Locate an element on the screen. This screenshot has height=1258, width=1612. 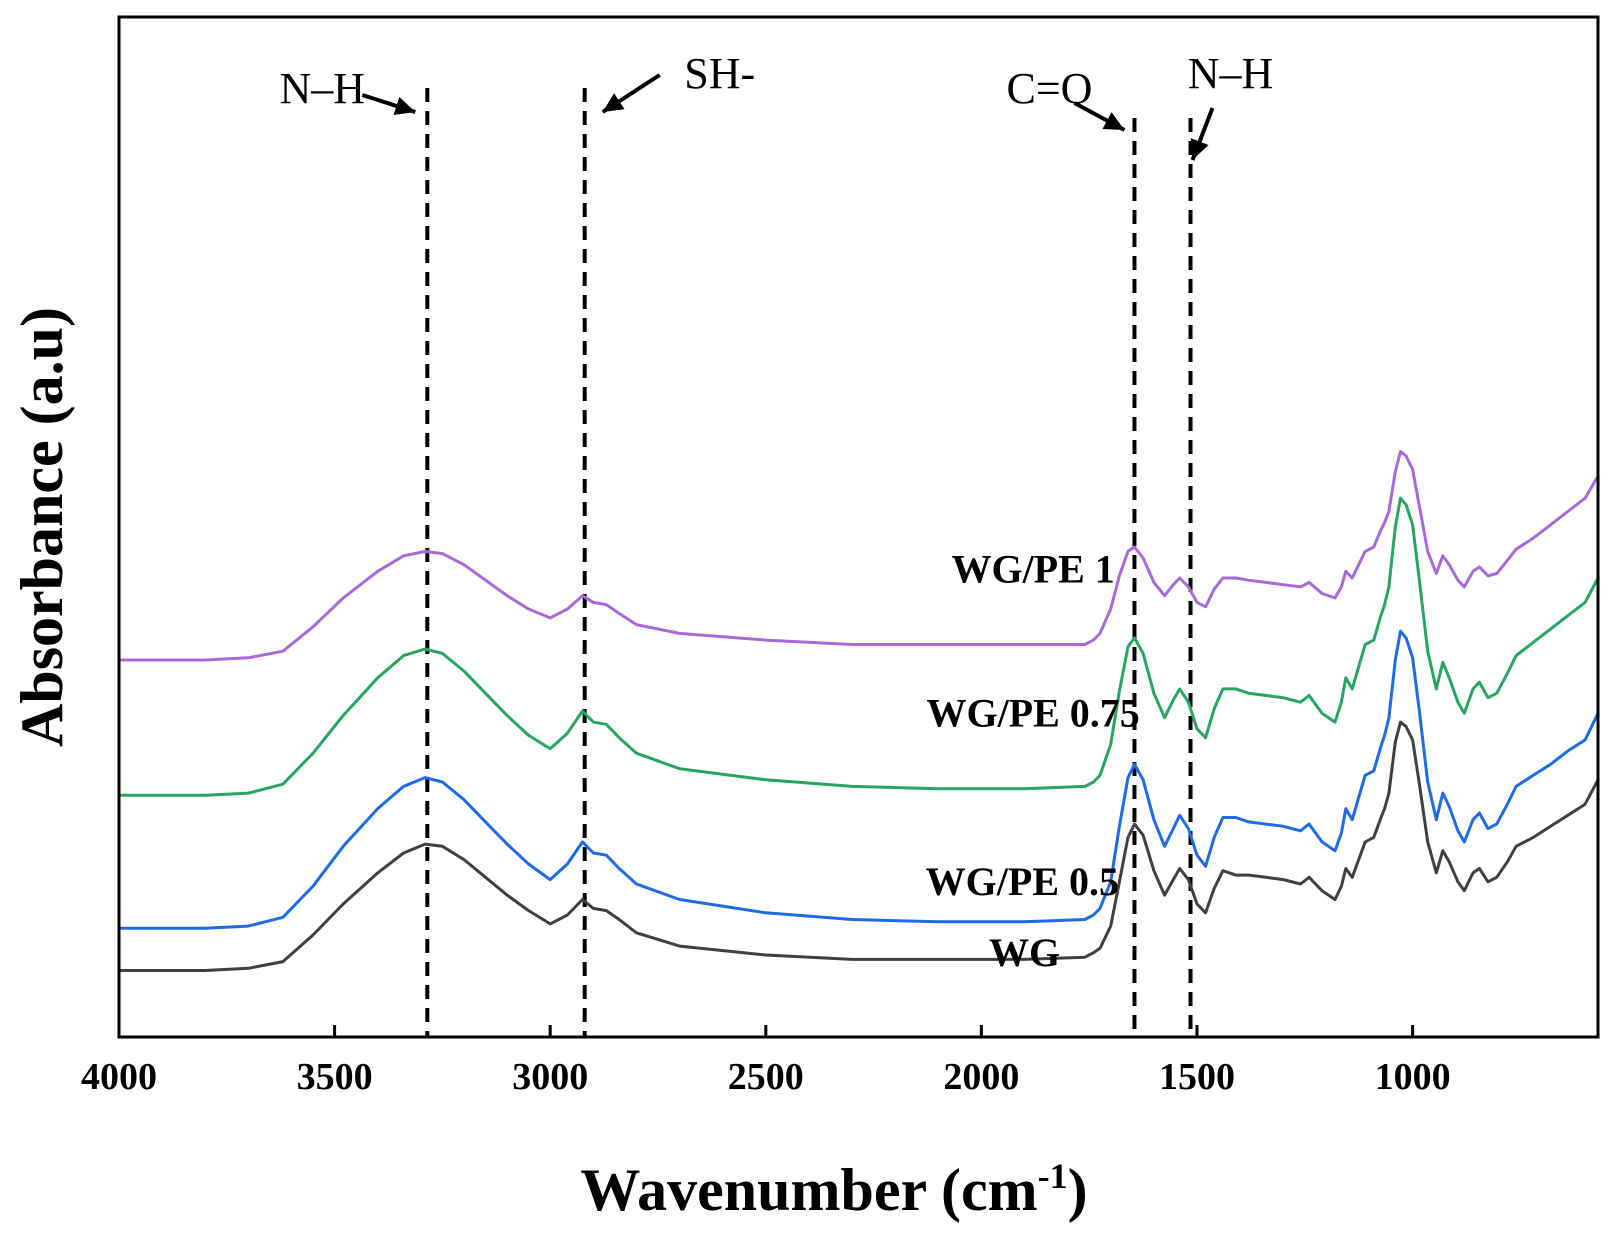
series-label-2: WG/PE 0.75 is located at coordinates (1032, 713).